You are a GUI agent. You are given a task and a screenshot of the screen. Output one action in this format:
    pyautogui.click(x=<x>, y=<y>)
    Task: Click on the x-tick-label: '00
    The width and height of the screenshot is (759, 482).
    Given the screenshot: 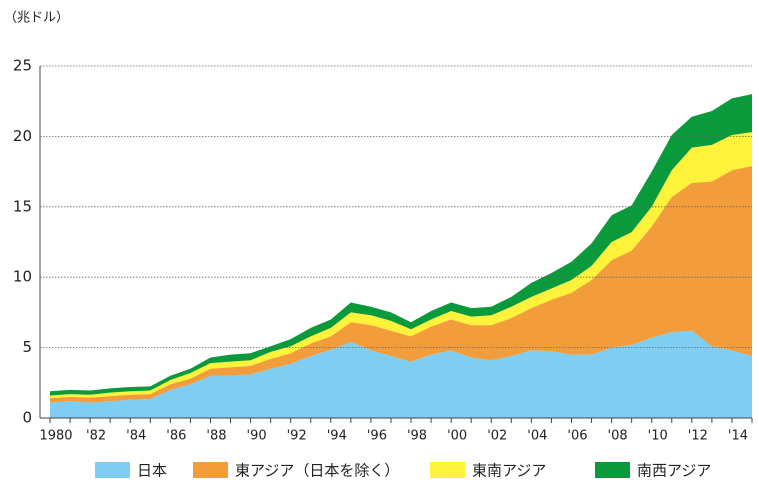 What is the action you would take?
    pyautogui.click(x=457, y=436)
    